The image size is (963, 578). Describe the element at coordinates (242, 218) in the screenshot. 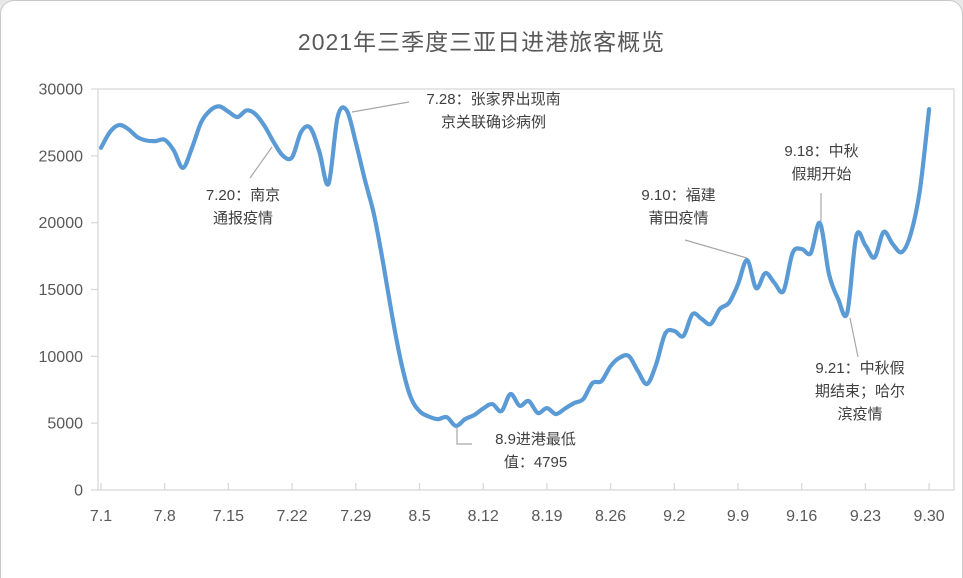

I see `annotation-line: 通报疫情` at that location.